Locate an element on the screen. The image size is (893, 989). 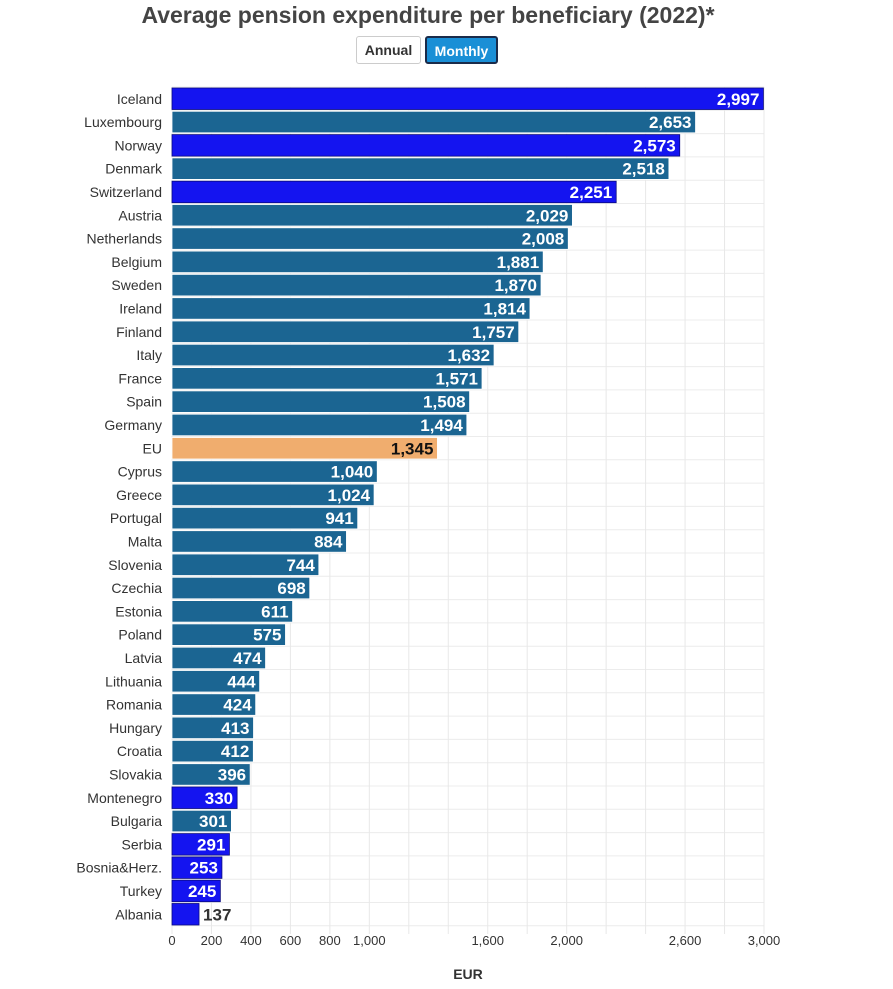
bar-greece is located at coordinates (273, 495).